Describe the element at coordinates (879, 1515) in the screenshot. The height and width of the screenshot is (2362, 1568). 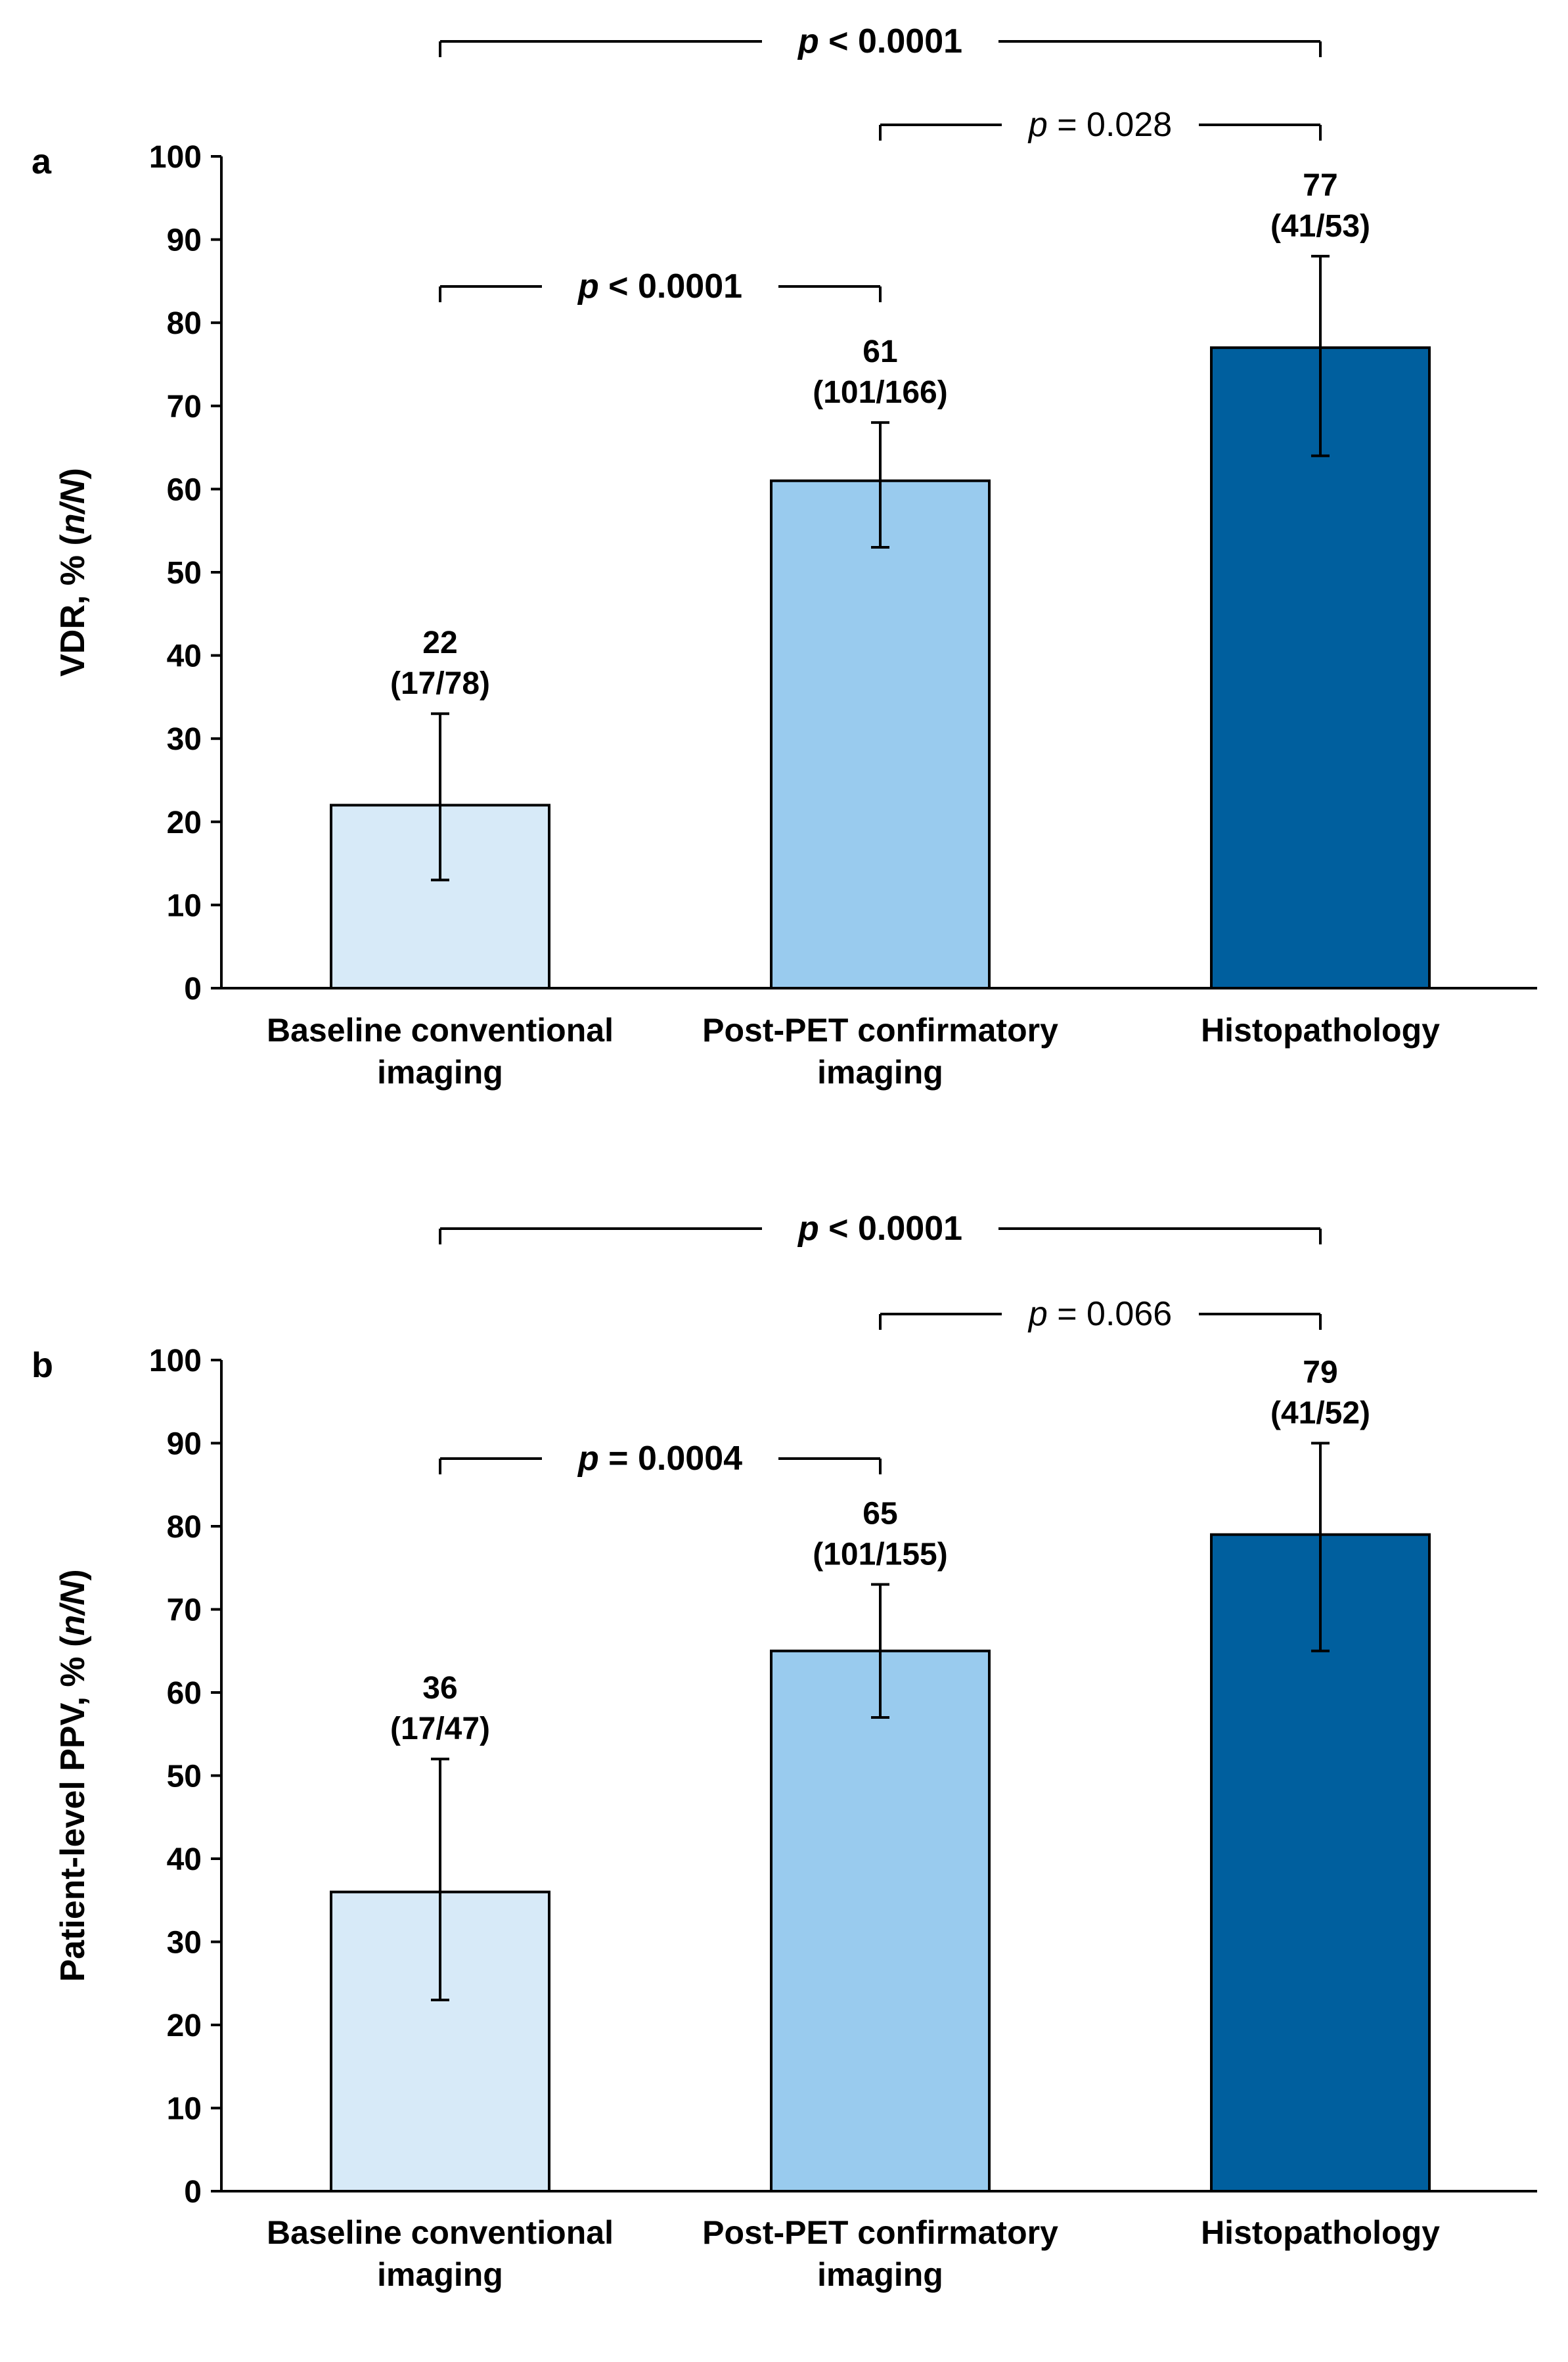
I see `data-label: 65` at that location.